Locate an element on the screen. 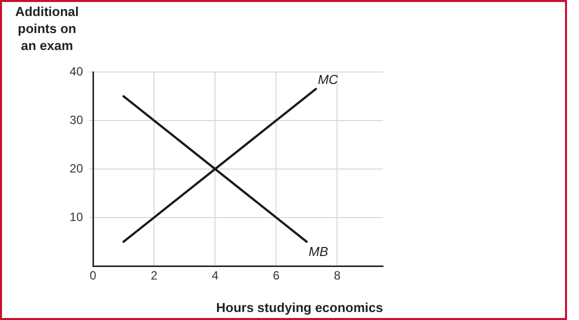  series-label: MC is located at coordinates (328, 79).